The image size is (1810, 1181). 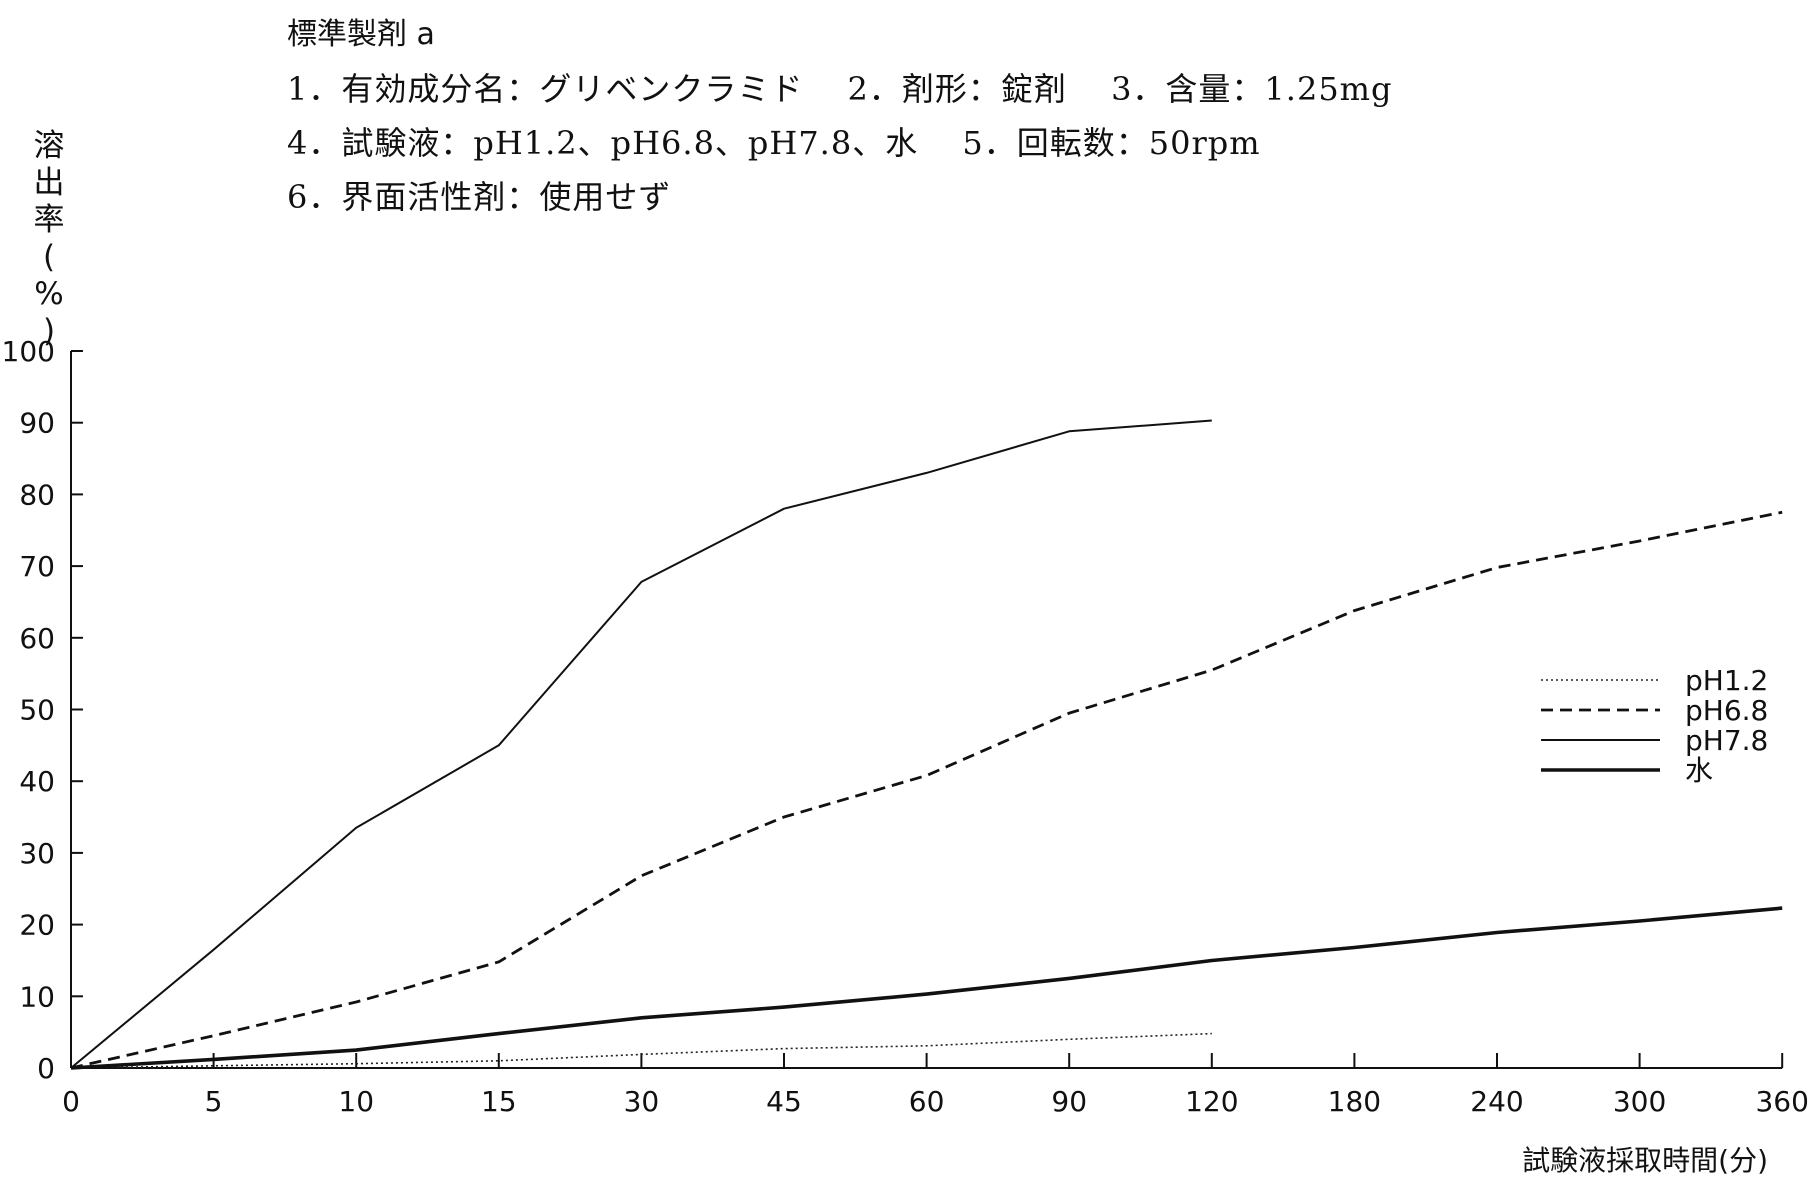 I want to click on y-axis-label-char: 率, so click(x=49, y=220).